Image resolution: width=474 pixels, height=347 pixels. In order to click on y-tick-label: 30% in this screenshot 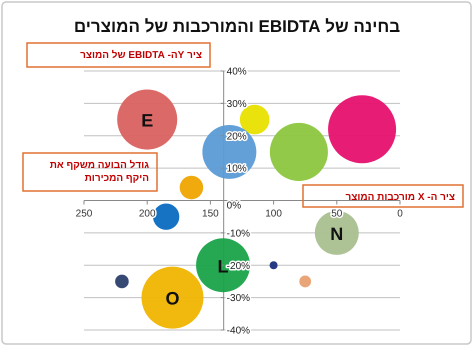, I will do `click(236, 104)`.